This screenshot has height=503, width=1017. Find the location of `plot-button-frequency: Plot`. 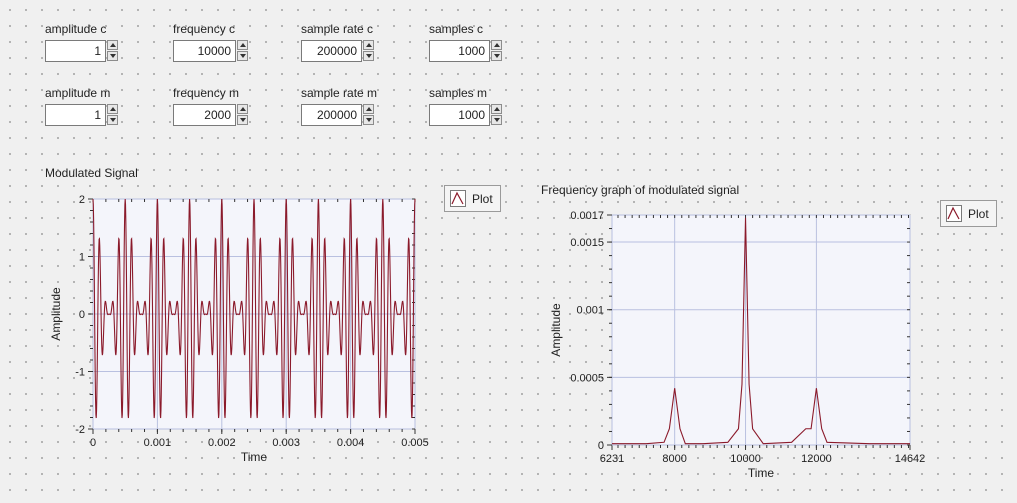

plot-button-frequency: Plot is located at coordinates (968, 213).